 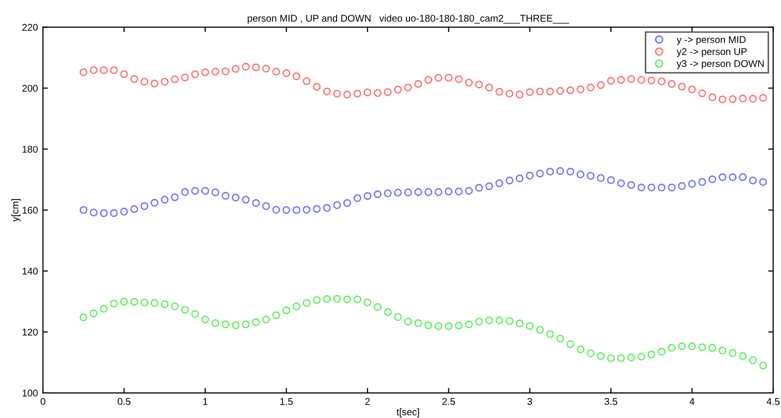 What do you see at coordinates (720, 64) in the screenshot?
I see `legend-label: y3 -> person DOWN` at bounding box center [720, 64].